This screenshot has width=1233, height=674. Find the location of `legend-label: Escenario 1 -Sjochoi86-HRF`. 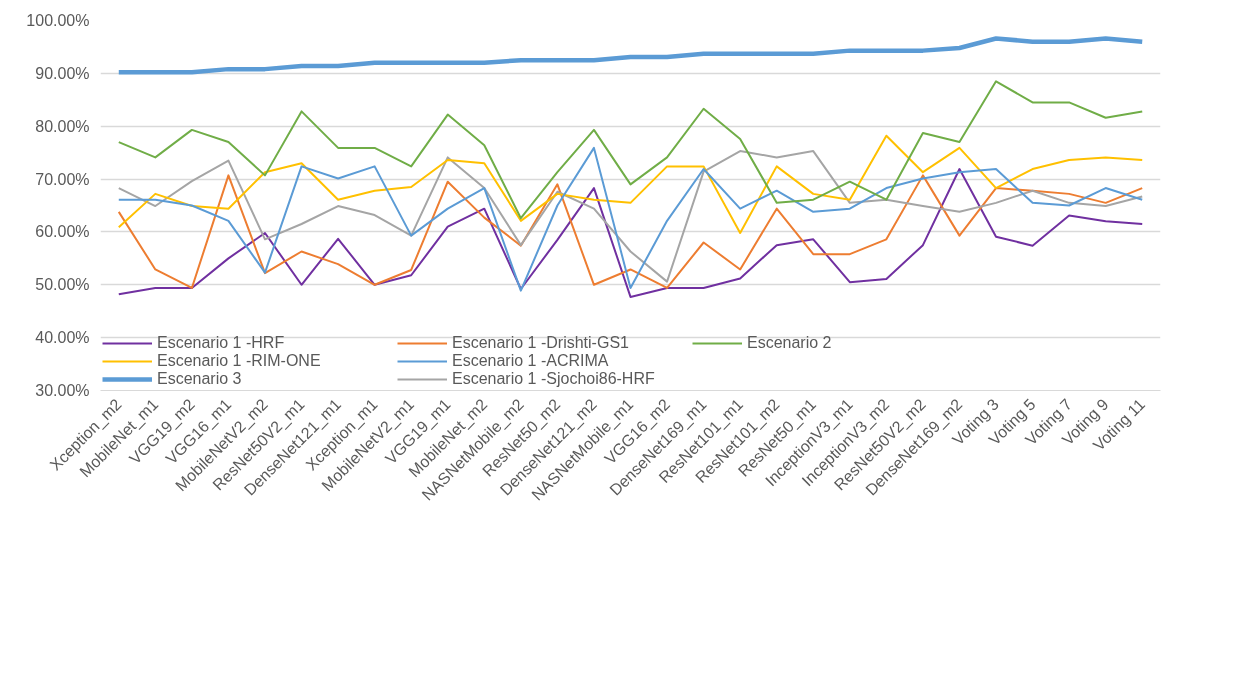

legend-label: Escenario 1 -Sjochoi86-HRF is located at coordinates (554, 379).